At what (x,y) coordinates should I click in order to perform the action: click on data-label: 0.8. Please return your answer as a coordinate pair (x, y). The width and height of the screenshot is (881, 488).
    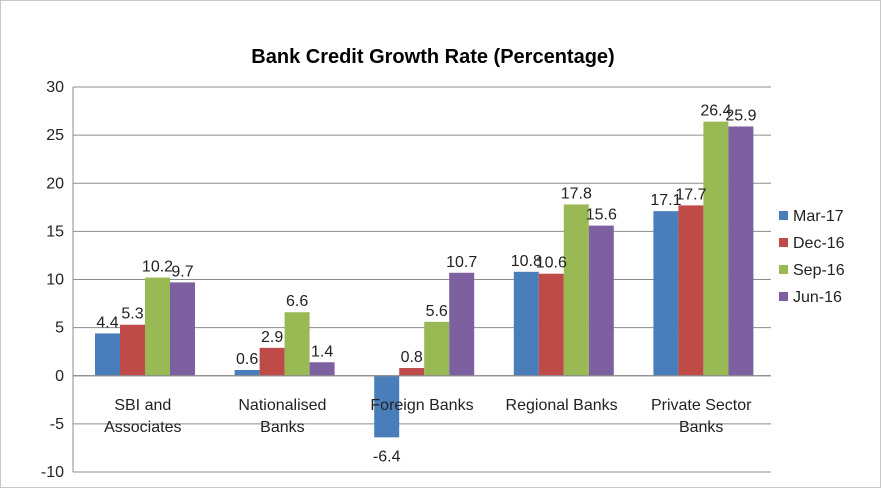
    Looking at the image, I should click on (412, 357).